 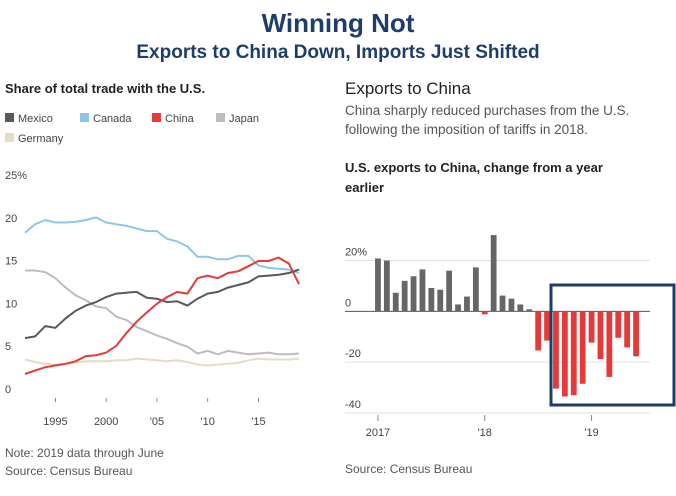 What do you see at coordinates (591, 433) in the screenshot?
I see `x-tick-label: '19` at bounding box center [591, 433].